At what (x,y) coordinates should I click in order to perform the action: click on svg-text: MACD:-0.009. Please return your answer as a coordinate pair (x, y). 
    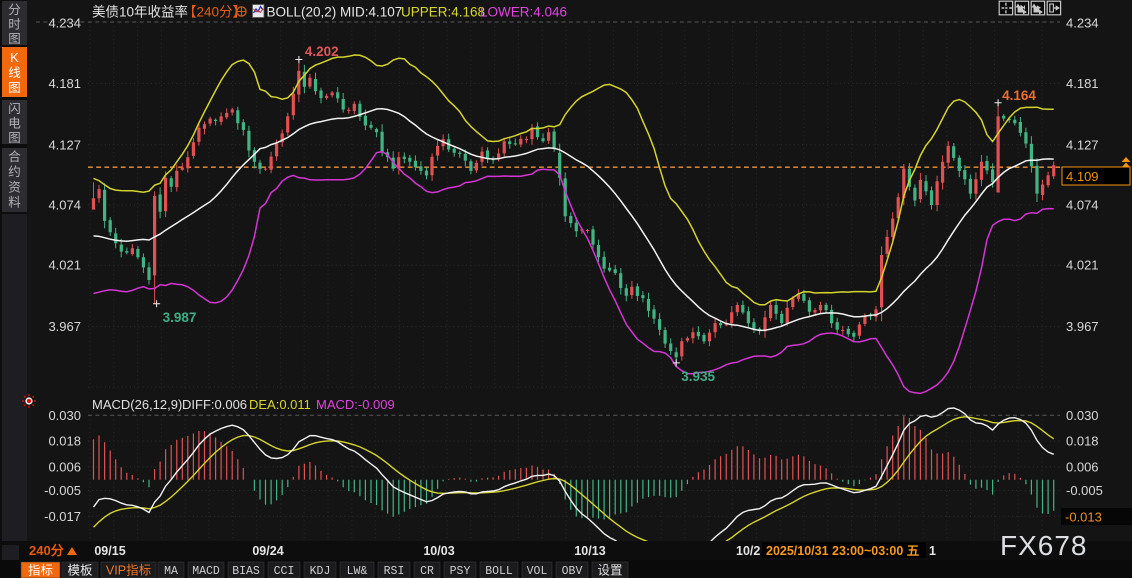
    Looking at the image, I should click on (355, 404).